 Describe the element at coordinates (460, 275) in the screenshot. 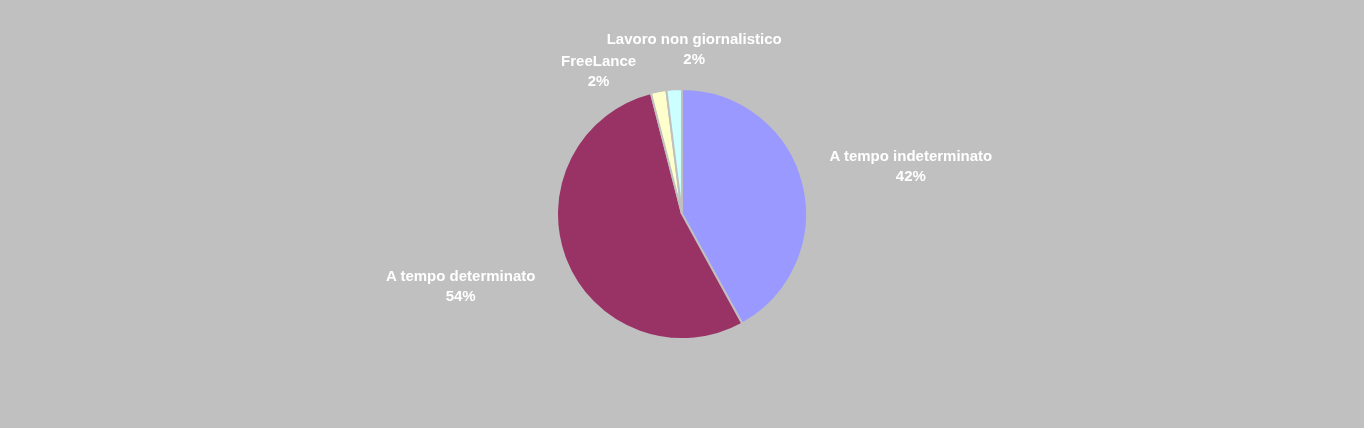

I see `slice-label: A tempo determinato` at that location.